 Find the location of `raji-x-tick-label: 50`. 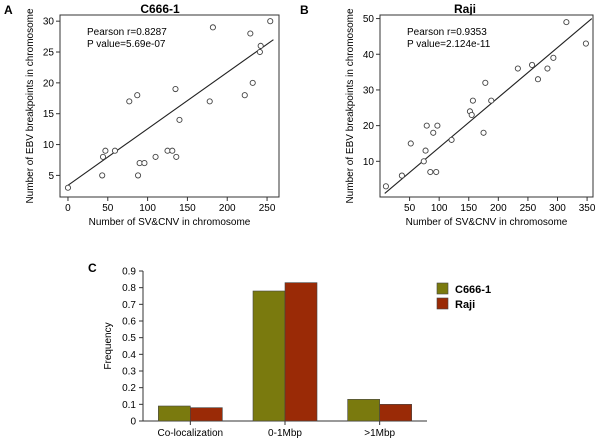

raji-x-tick-label: 50 is located at coordinates (410, 208).